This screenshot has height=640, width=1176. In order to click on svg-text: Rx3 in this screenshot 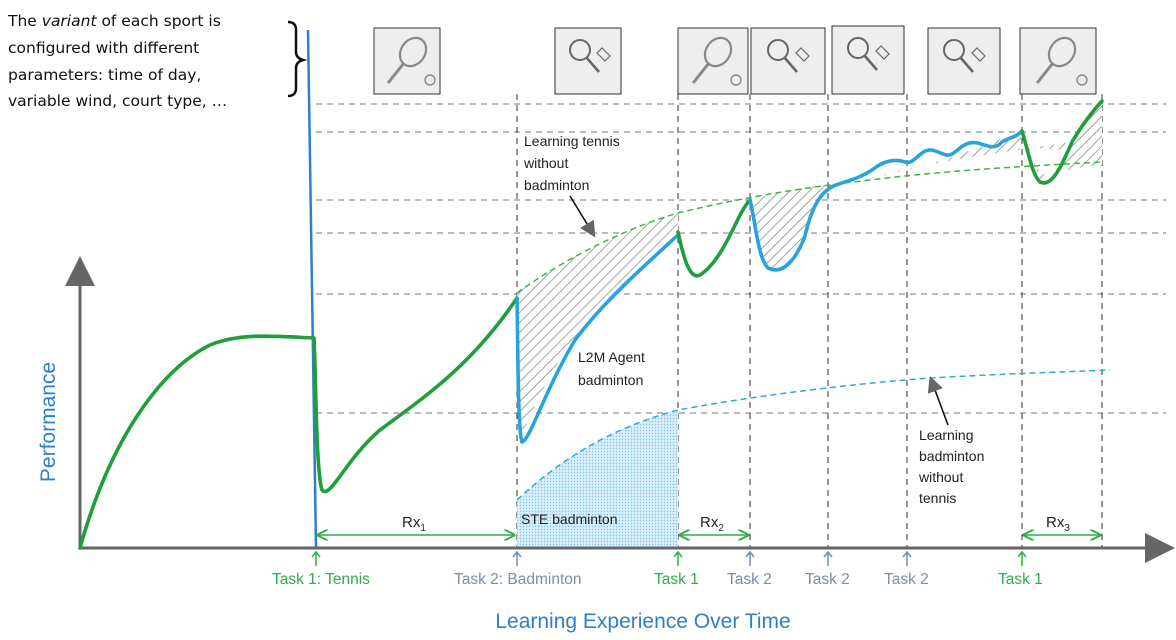, I will do `click(1058, 524)`.